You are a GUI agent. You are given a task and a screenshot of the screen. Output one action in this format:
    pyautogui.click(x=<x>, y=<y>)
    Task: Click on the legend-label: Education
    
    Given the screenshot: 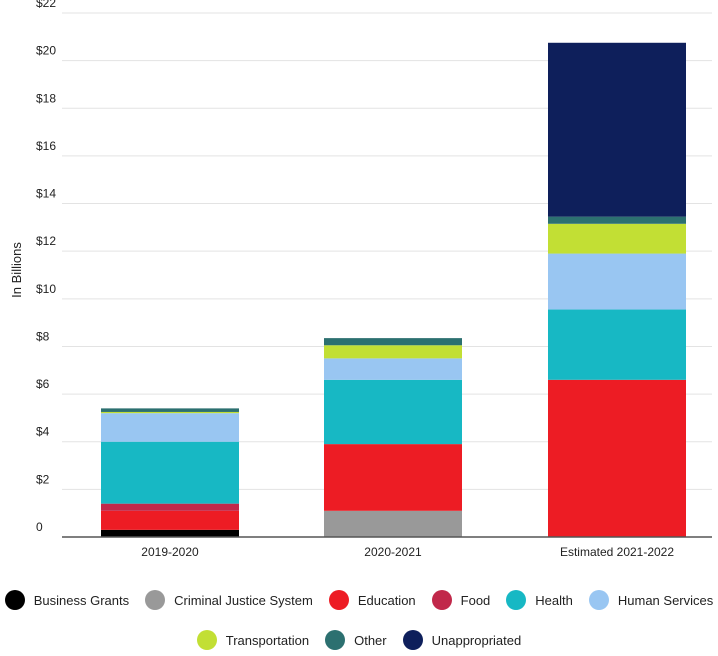 What is the action you would take?
    pyautogui.click(x=386, y=600)
    